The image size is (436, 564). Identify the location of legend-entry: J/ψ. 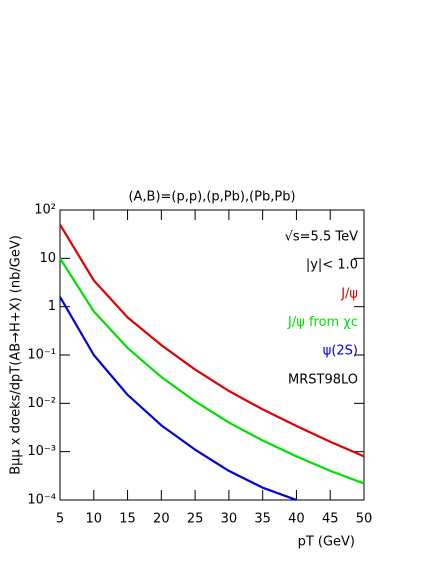
(349, 294).